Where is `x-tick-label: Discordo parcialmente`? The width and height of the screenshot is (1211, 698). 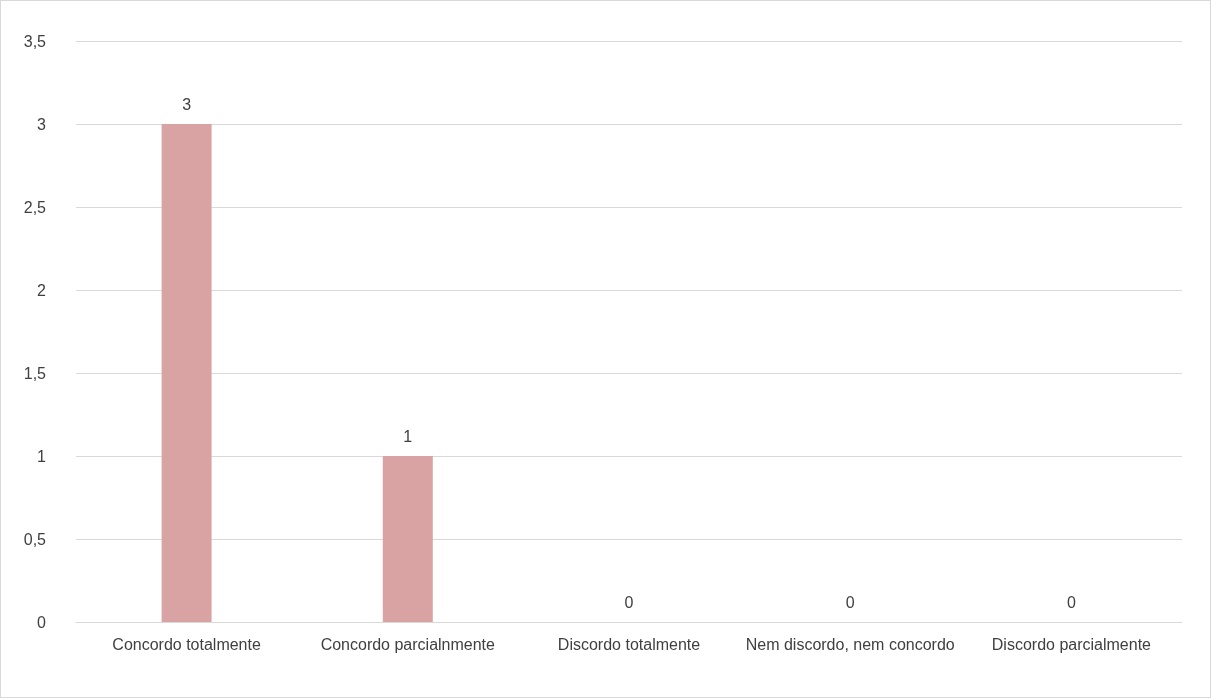 x-tick-label: Discordo parcialmente is located at coordinates (1071, 644).